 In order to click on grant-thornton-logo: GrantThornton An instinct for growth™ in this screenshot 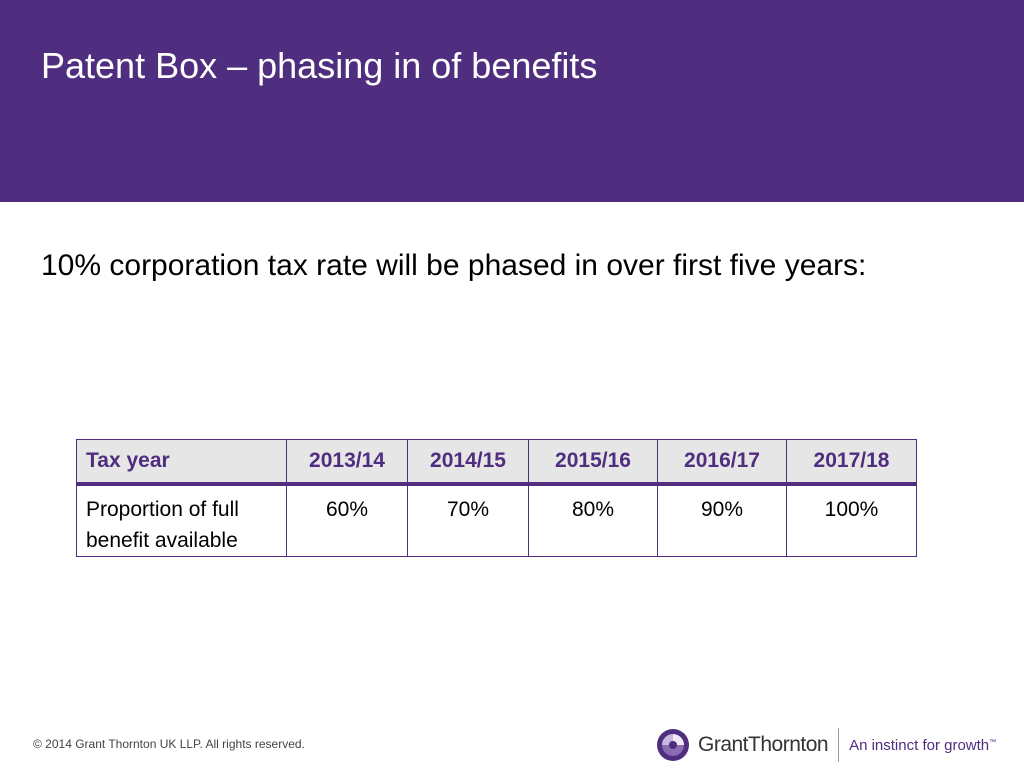, I will do `click(826, 745)`.